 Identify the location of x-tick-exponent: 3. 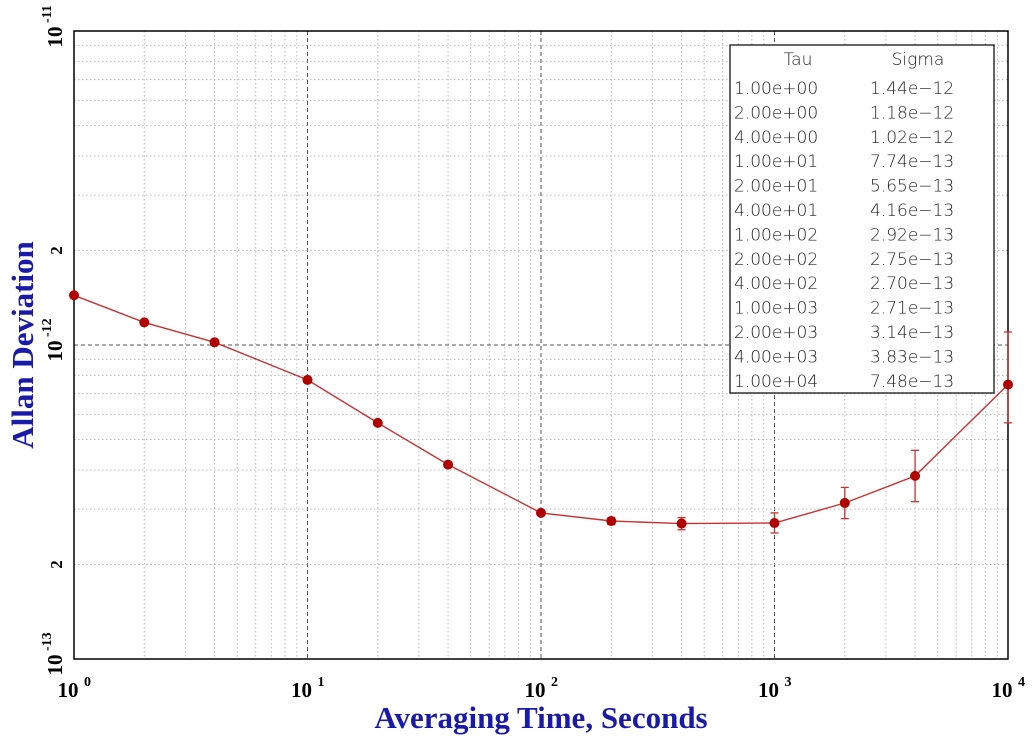
(788, 682).